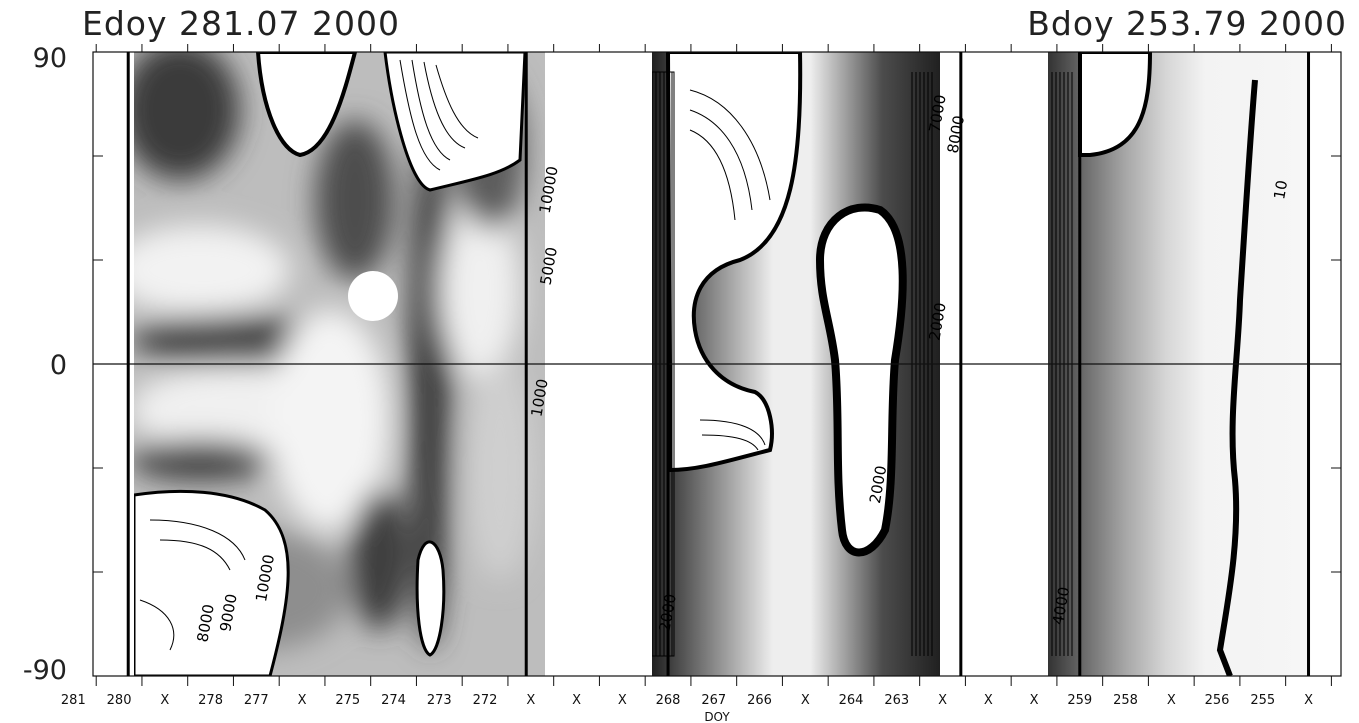 This screenshot has height=723, width=1359. What do you see at coordinates (119, 700) in the screenshot?
I see `x-tick-label: 280` at bounding box center [119, 700].